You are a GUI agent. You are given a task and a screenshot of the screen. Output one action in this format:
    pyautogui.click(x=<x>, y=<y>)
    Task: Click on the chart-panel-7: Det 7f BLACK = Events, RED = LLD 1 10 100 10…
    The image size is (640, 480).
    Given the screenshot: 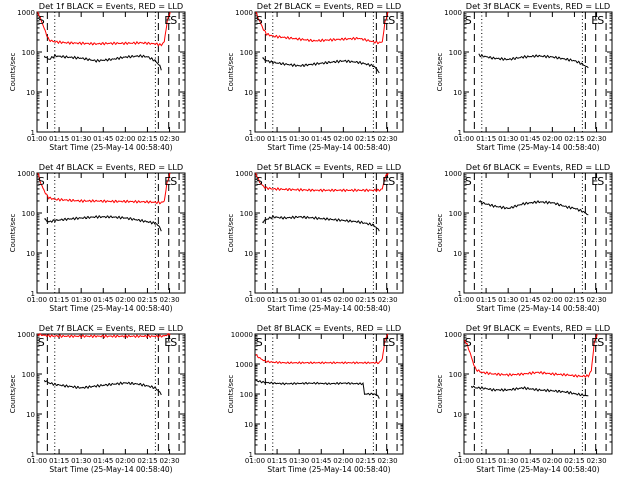 What is the action you would take?
    pyautogui.click(x=97, y=398)
    